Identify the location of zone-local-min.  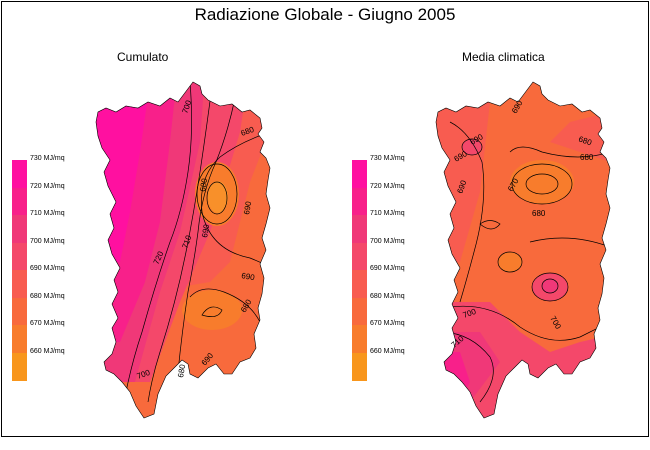
(218, 197).